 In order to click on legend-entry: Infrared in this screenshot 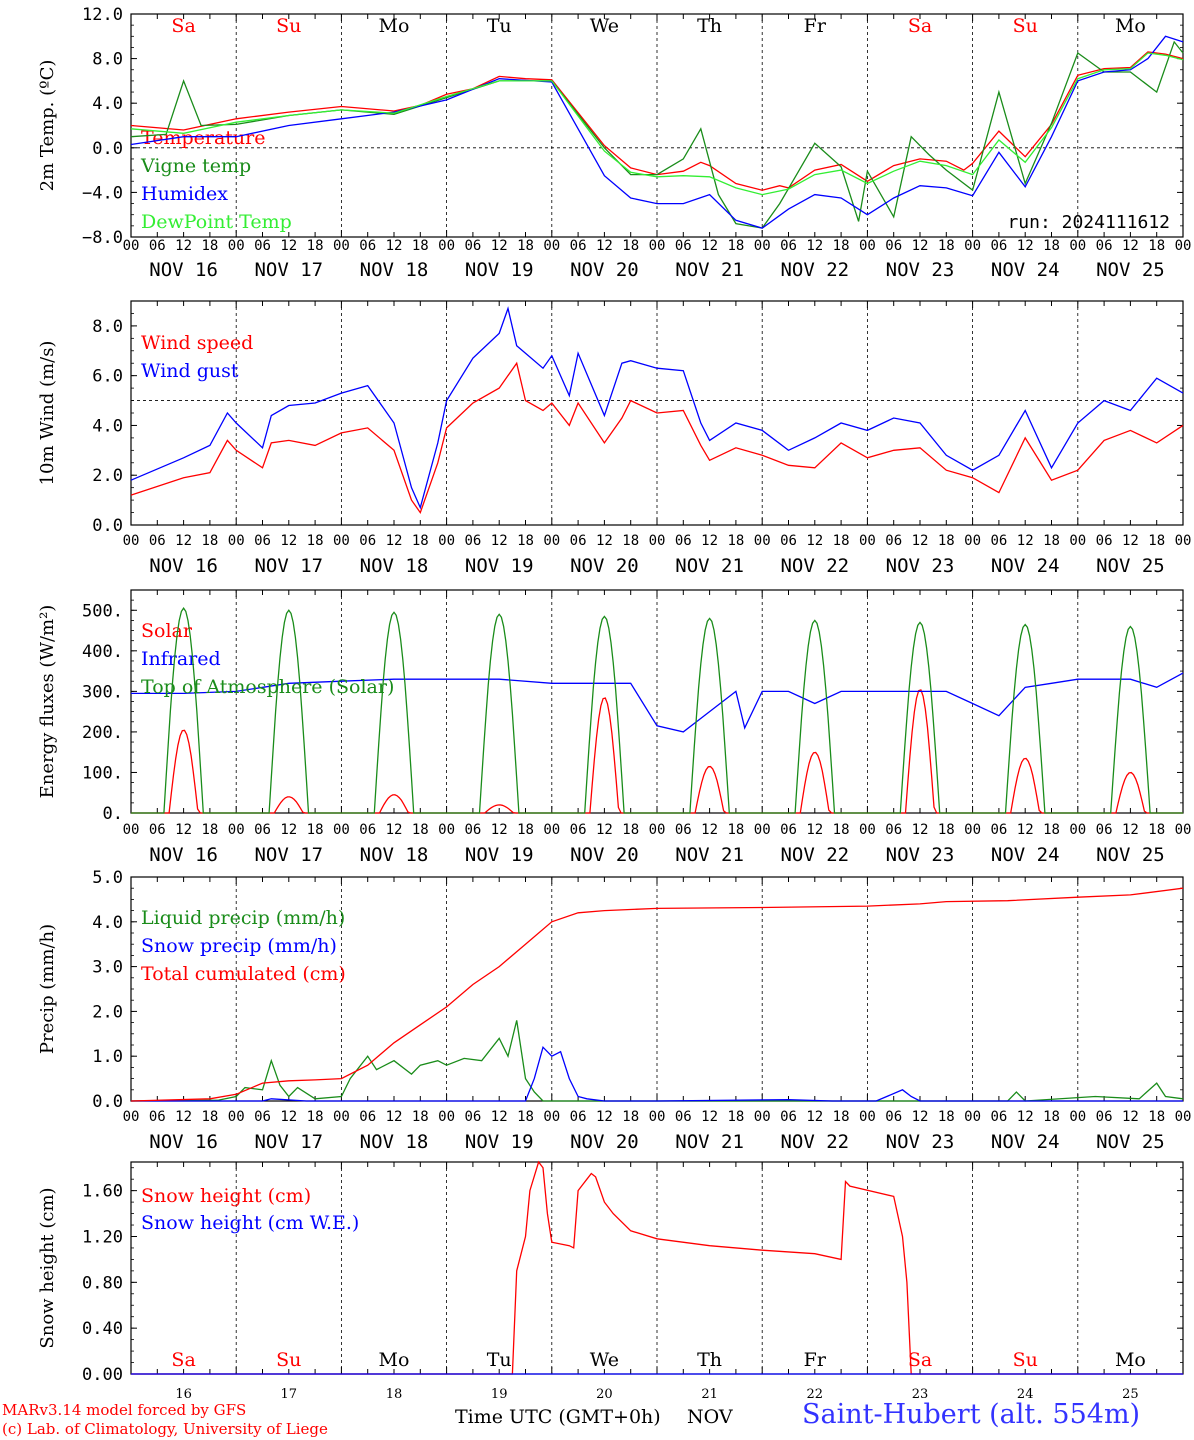, I will do `click(181, 659)`.